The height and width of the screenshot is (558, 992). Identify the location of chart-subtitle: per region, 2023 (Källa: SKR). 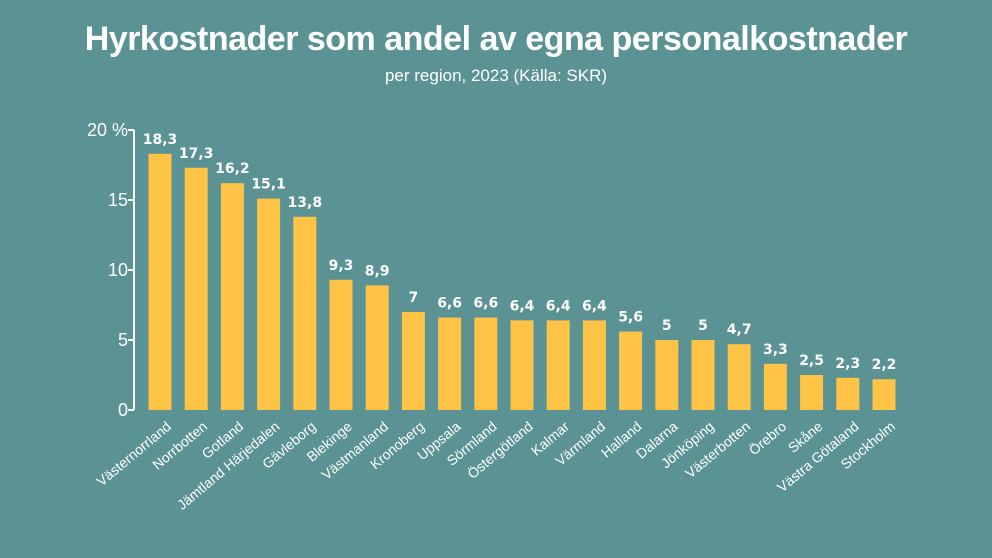
(496, 75).